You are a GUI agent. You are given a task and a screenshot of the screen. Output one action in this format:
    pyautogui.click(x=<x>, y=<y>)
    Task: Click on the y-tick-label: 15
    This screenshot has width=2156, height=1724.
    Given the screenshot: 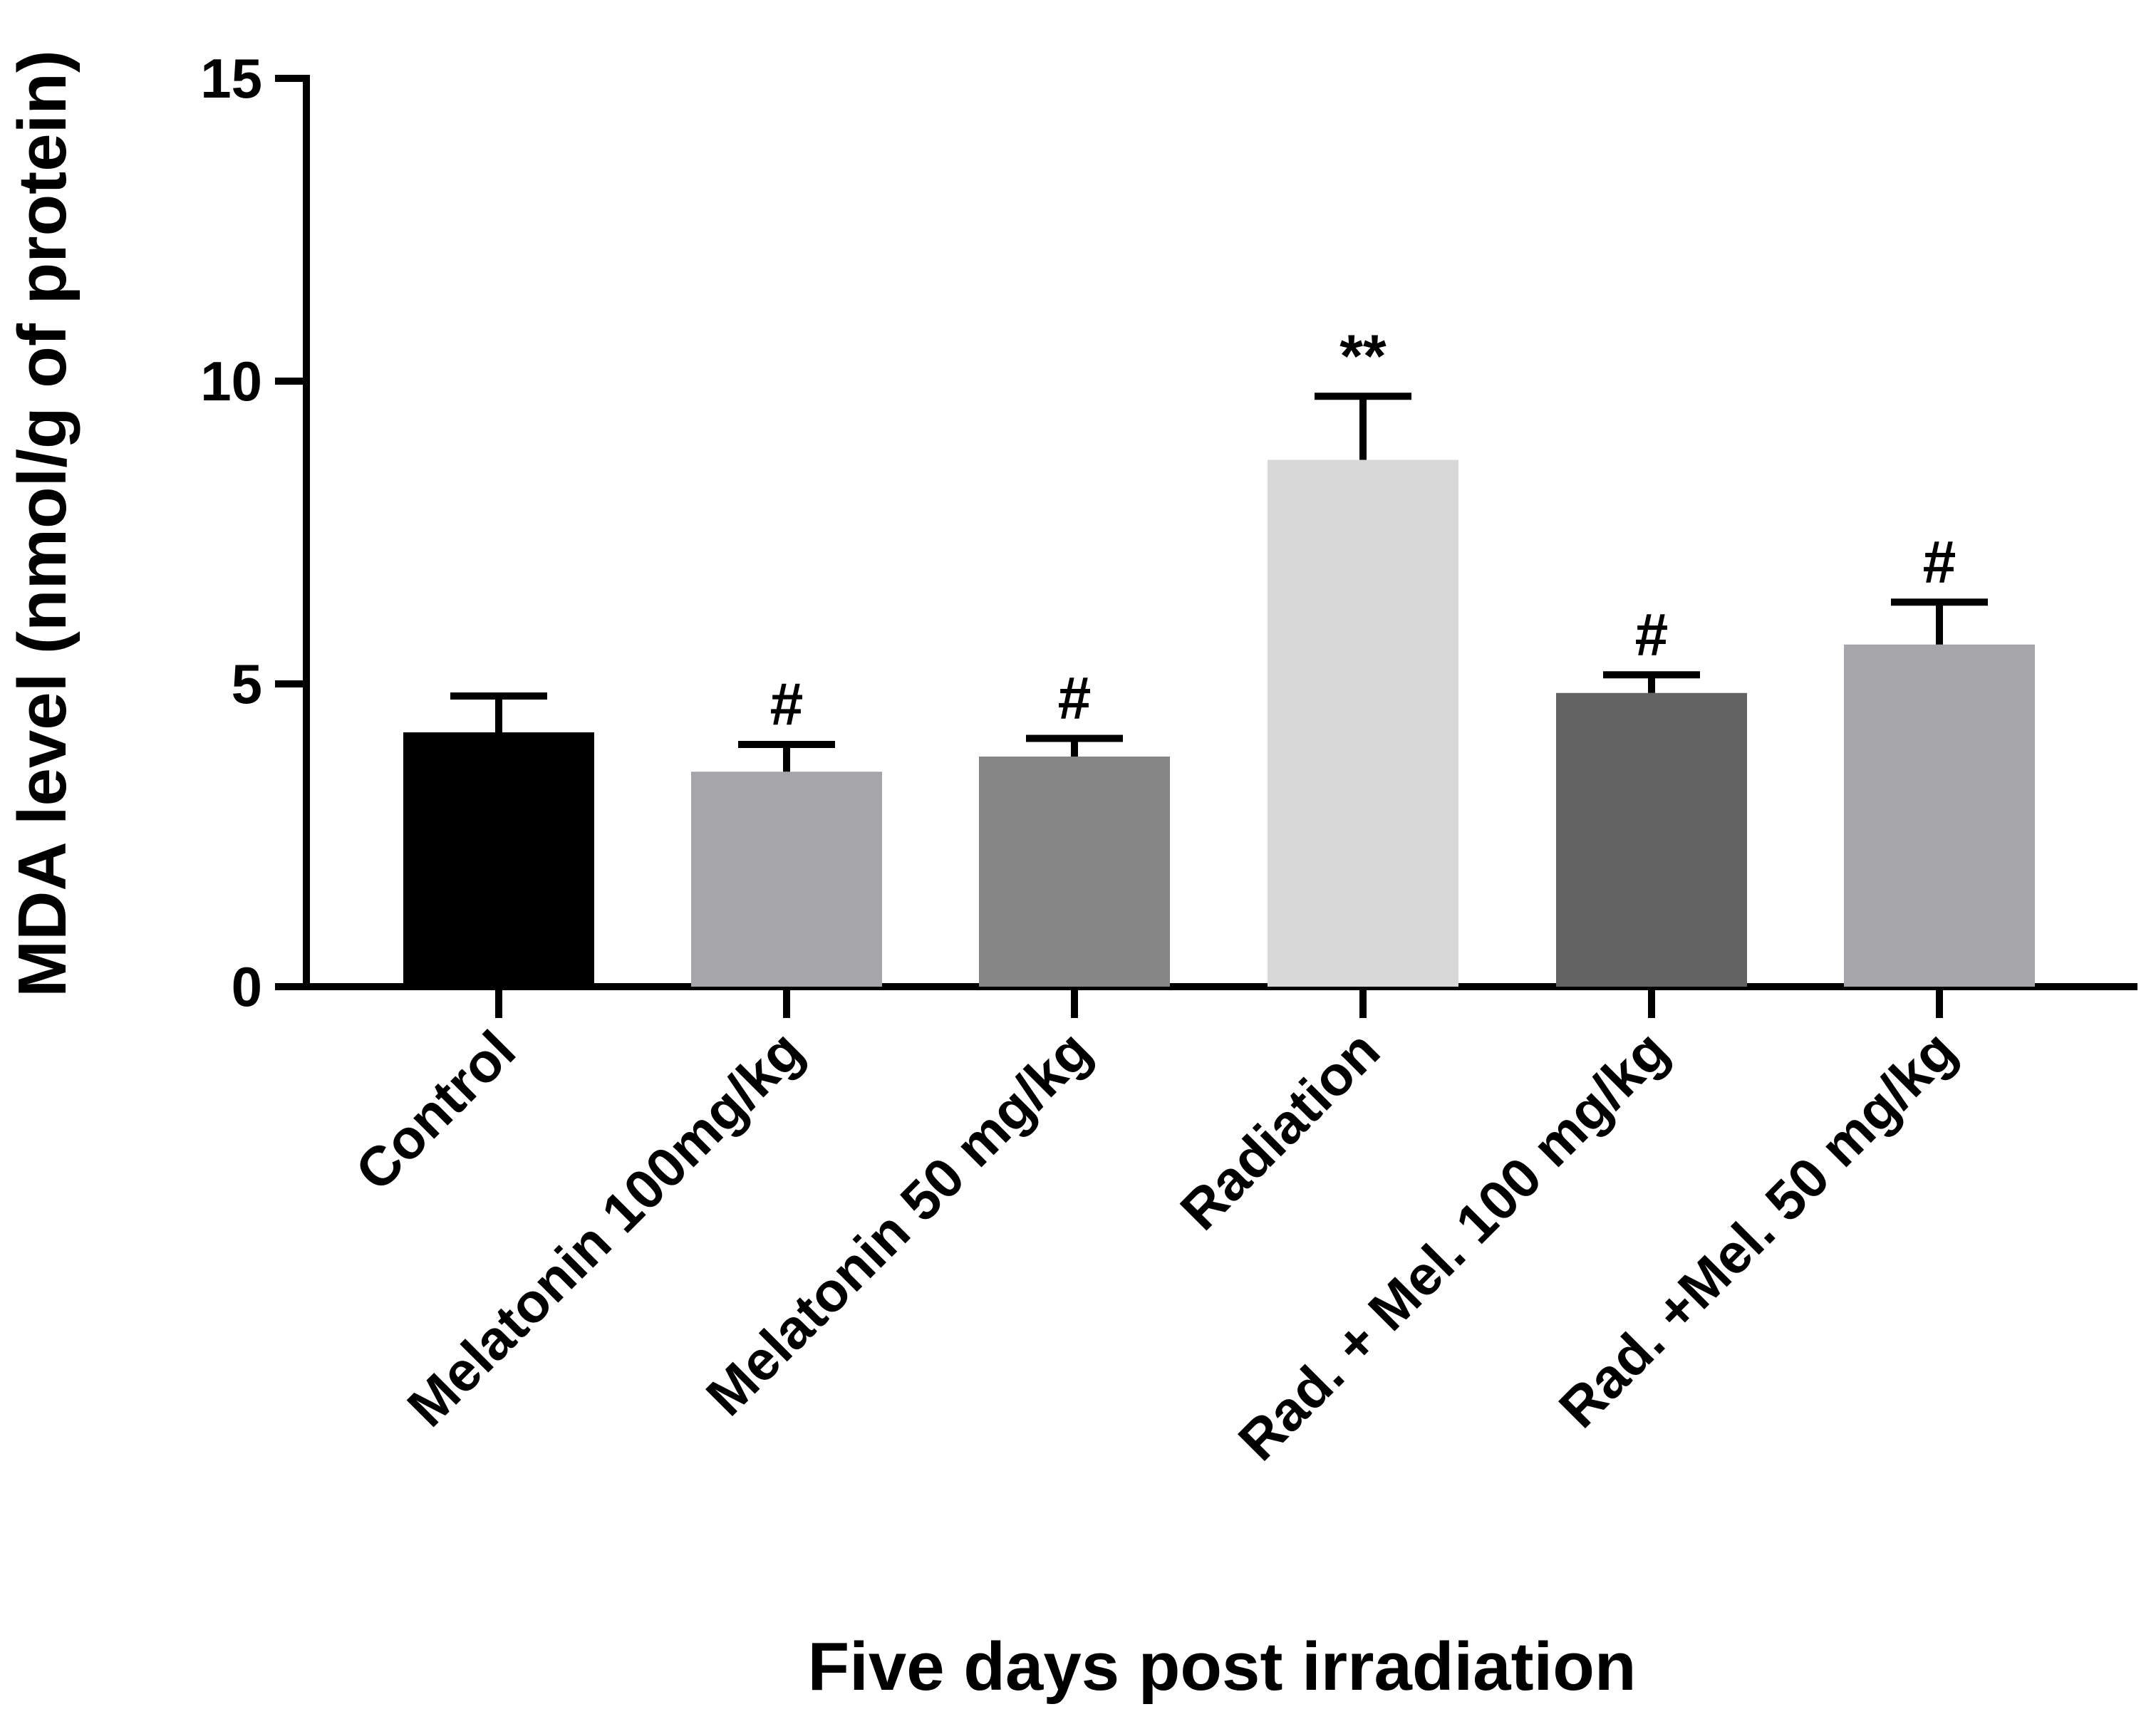 What is the action you would take?
    pyautogui.click(x=231, y=79)
    